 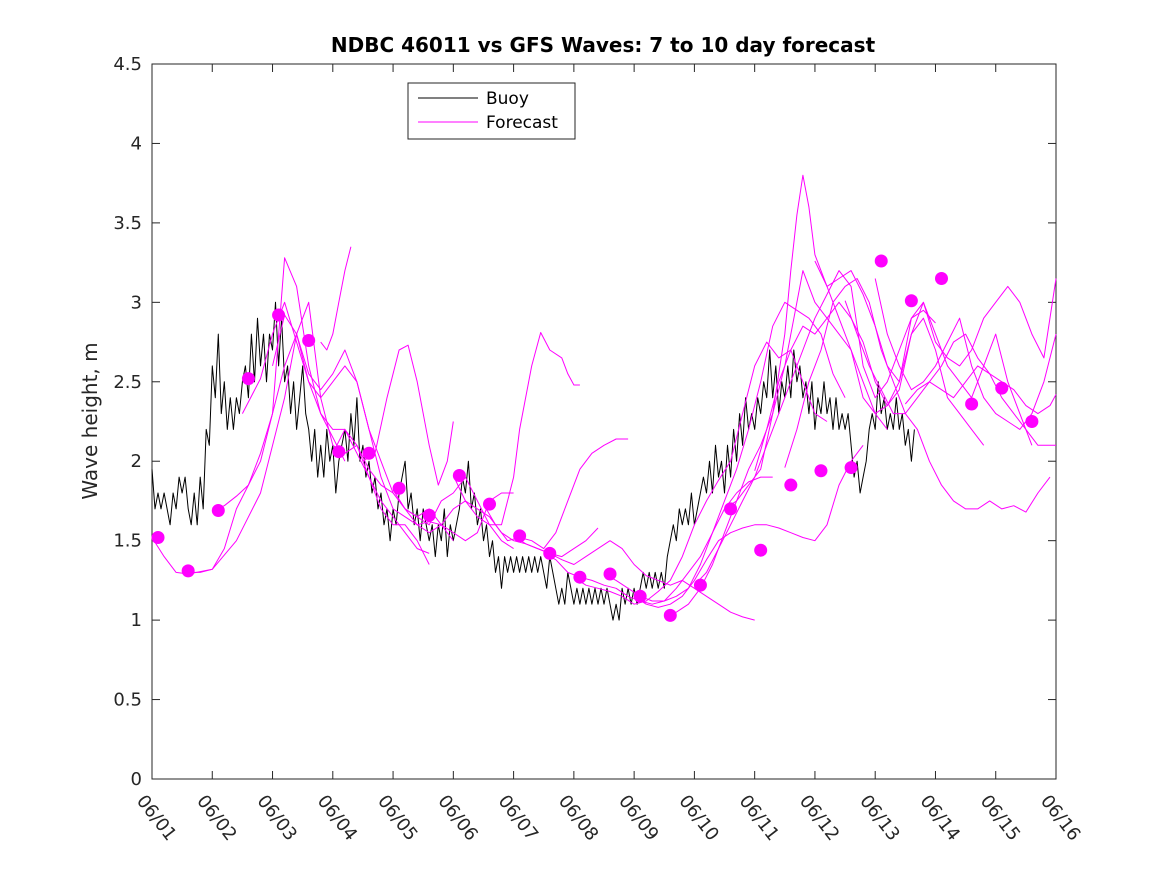 What do you see at coordinates (136, 461) in the screenshot?
I see `y-tick-label: 2` at bounding box center [136, 461].